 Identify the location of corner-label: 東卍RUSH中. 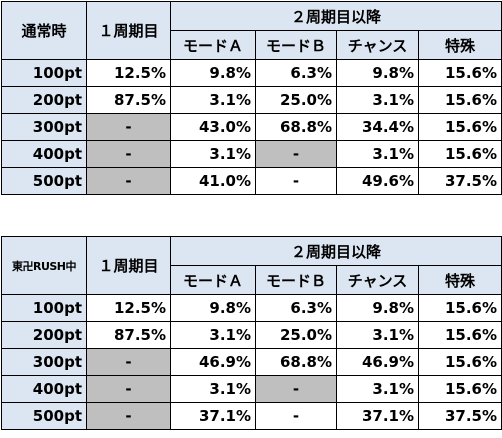
(44, 265).